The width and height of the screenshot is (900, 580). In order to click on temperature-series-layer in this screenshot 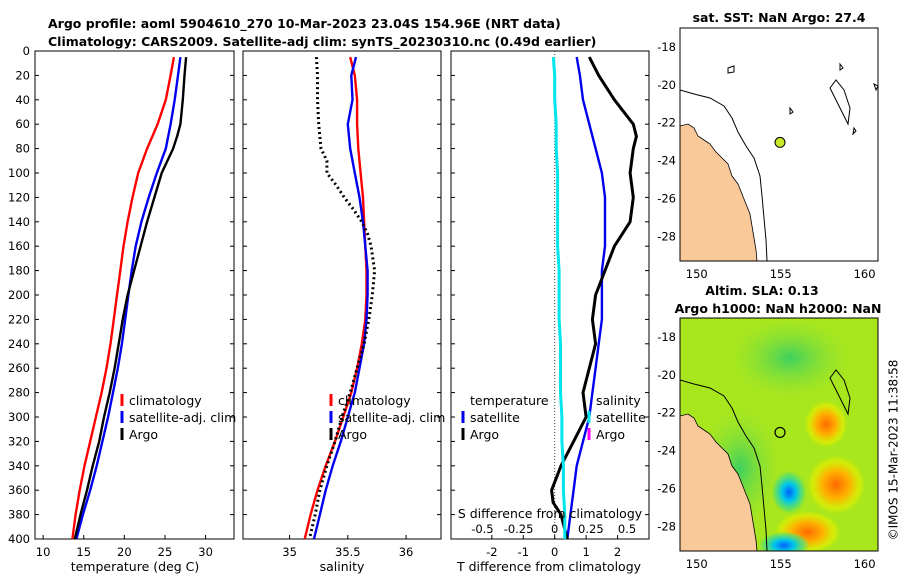, I will do `click(129, 298)`.